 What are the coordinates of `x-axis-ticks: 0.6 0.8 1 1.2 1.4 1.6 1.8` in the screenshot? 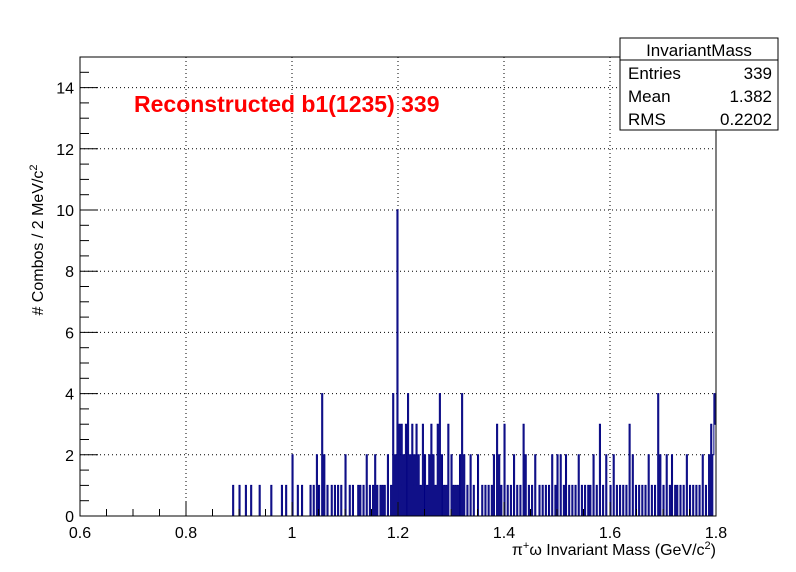 It's located at (398, 522).